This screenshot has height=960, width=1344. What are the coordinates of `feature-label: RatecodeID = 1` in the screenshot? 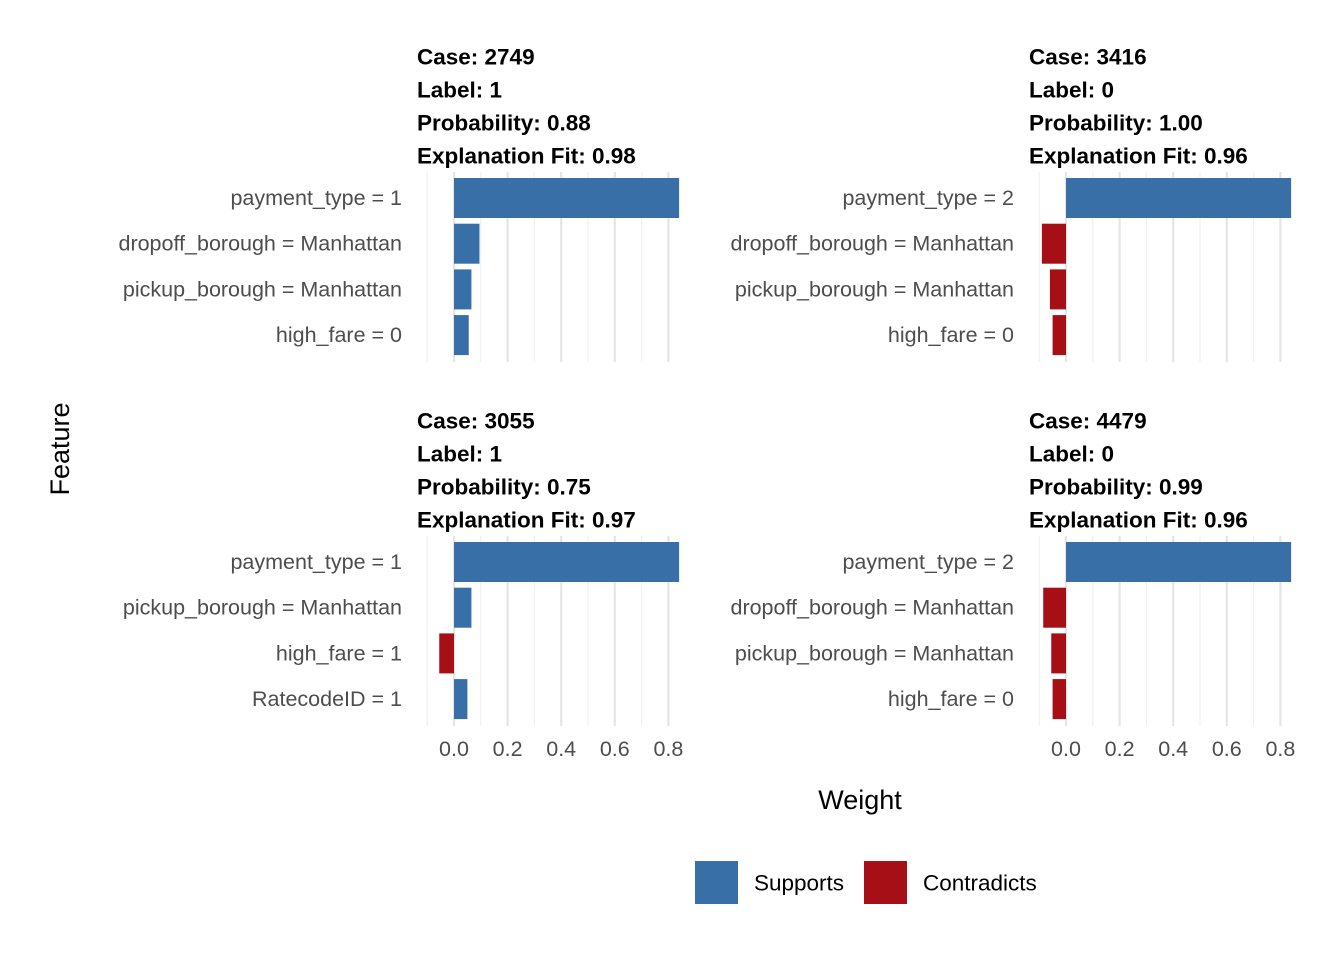 It's located at (327, 699).